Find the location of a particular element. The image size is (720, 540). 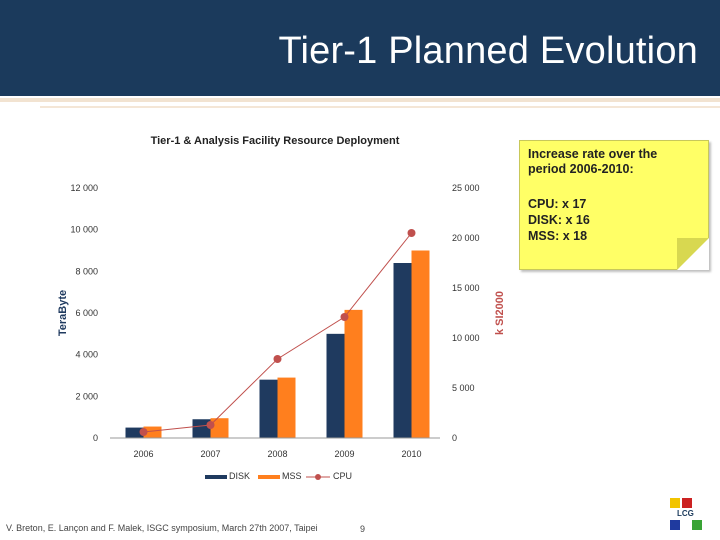

y-right-axis-label: k SI2000 is located at coordinates (500, 313).